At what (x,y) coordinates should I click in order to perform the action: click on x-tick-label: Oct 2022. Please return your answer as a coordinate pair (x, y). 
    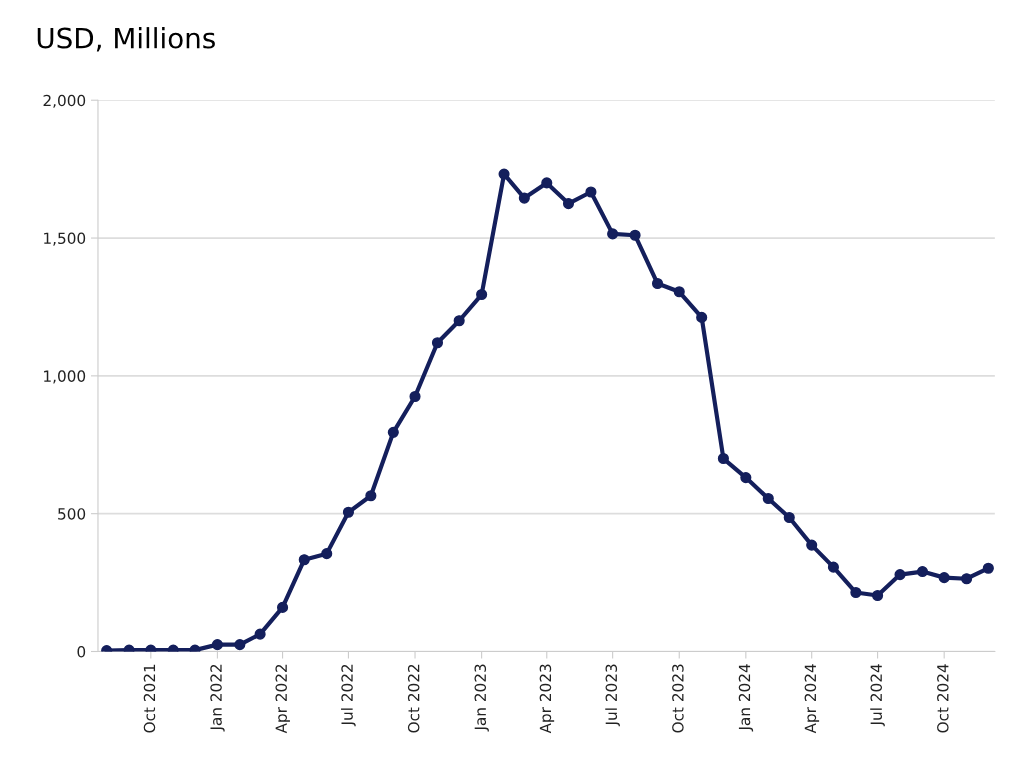
    Looking at the image, I should click on (413, 698).